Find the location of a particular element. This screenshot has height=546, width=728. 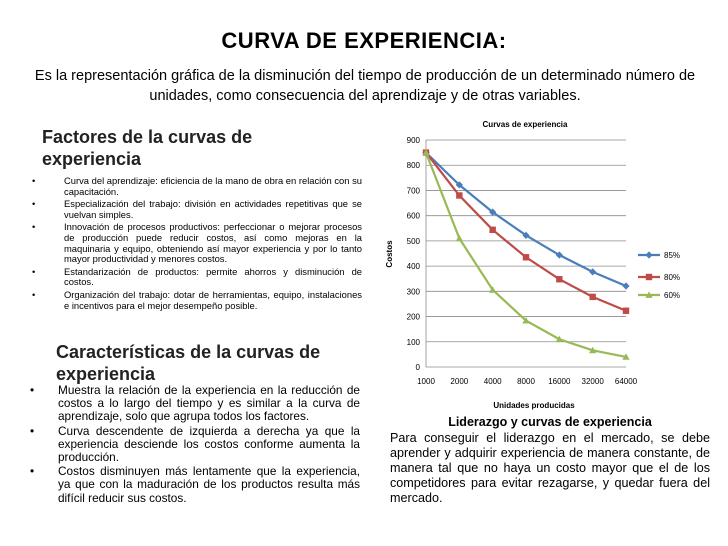

series-85% is located at coordinates (526, 219).